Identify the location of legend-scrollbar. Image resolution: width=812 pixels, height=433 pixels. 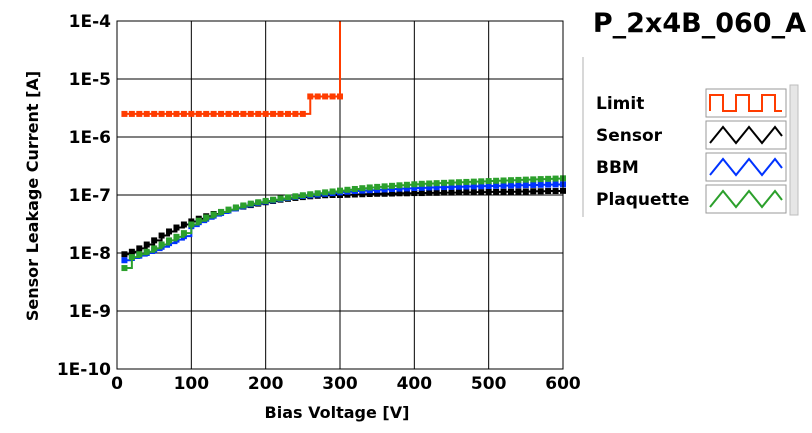
(794, 150).